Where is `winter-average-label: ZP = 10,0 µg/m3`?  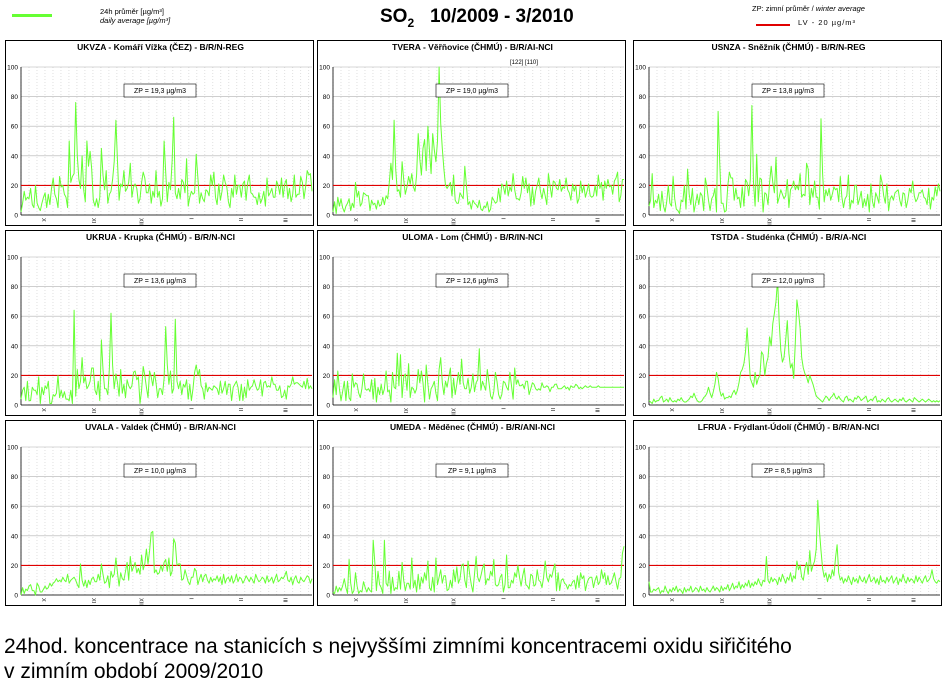
winter-average-label: ZP = 10,0 µg/m3 is located at coordinates (160, 471).